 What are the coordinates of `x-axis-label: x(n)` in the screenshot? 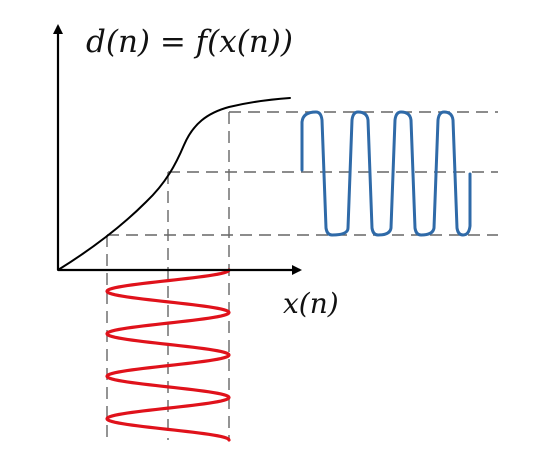 It's located at (311, 303).